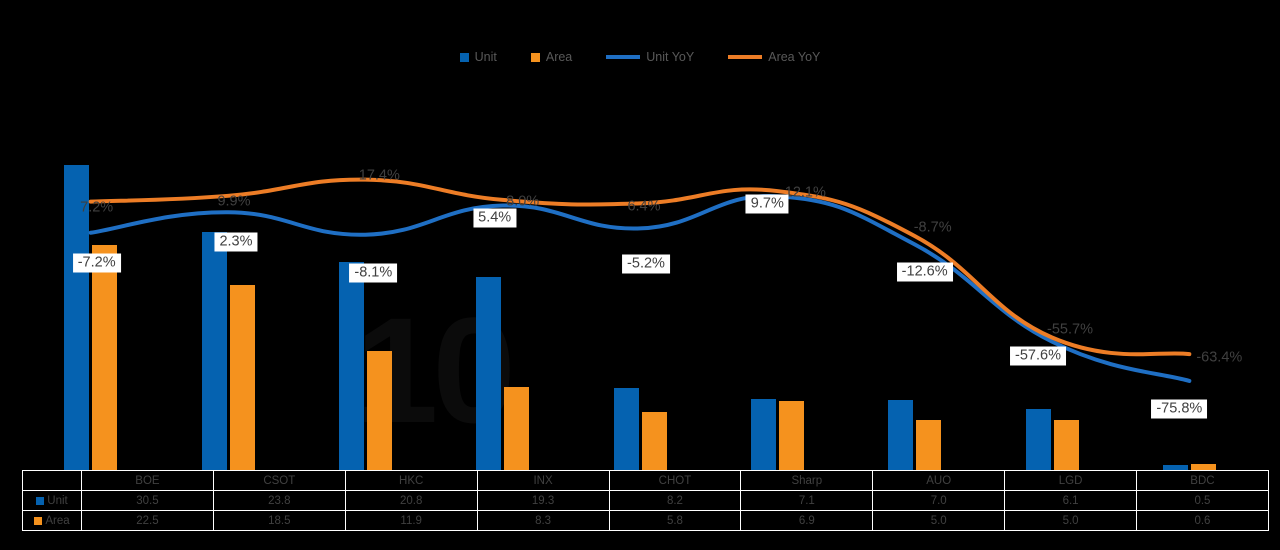 The height and width of the screenshot is (550, 1280). I want to click on data-table-cell: 23.8, so click(279, 500).